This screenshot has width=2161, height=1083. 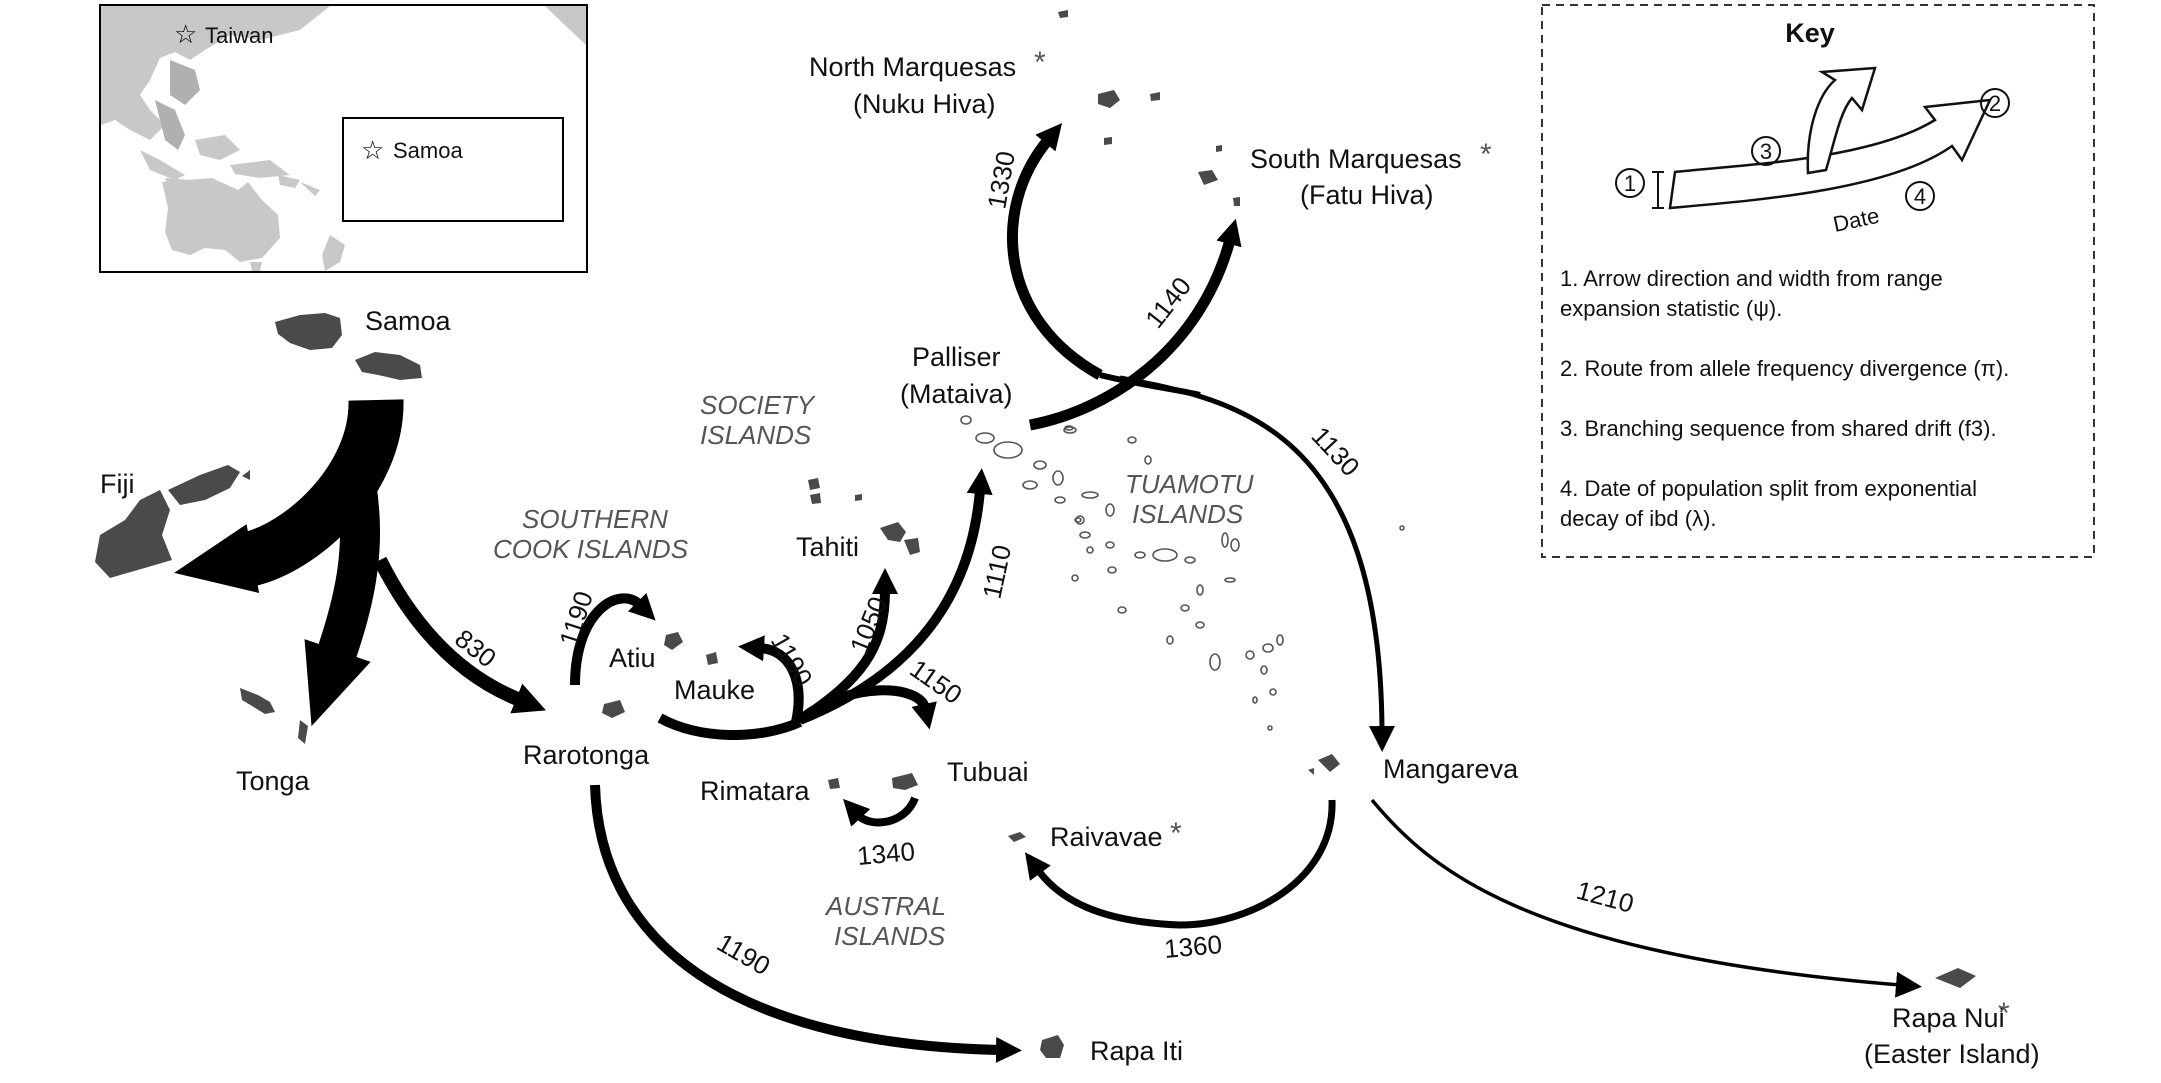 I want to click on label-tahiti: Tahiti, so click(x=827, y=547).